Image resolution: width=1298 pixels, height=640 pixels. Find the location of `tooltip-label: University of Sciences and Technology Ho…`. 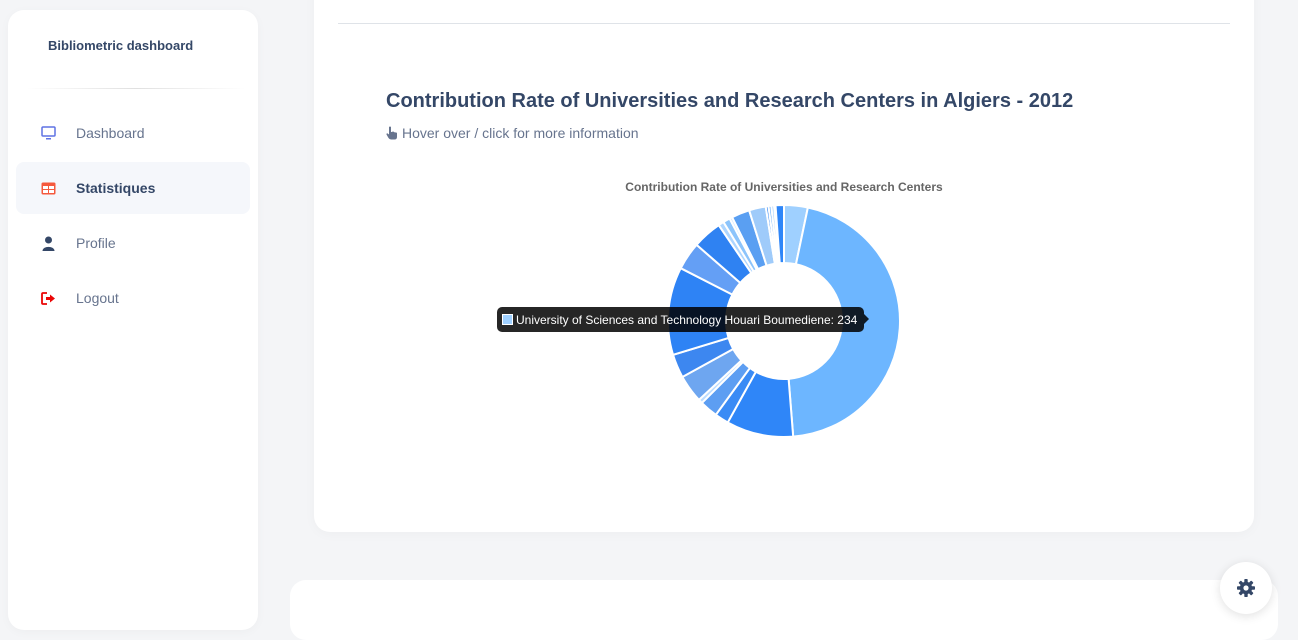

tooltip-label: University of Sciences and Technology Ho… is located at coordinates (687, 319).